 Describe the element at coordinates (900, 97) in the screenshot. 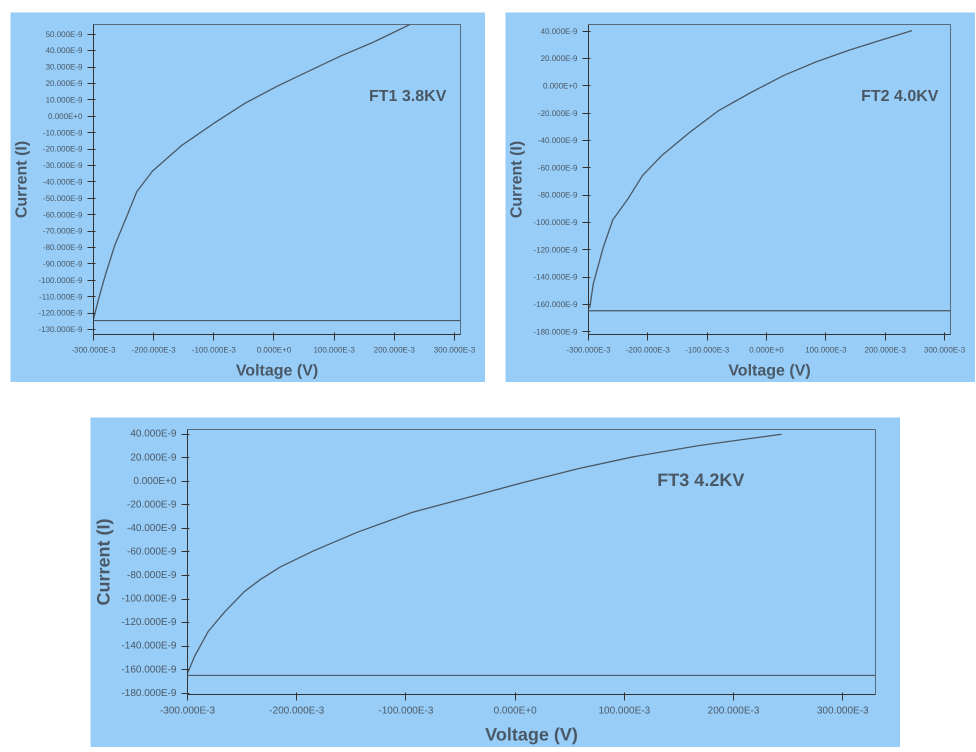

I see `annotation: FT2 4.0KV` at that location.